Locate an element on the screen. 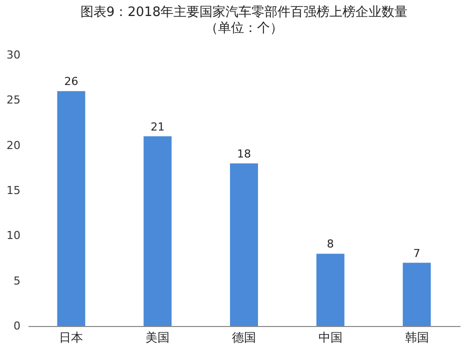 Image resolution: width=470 pixels, height=349 pixels. y-tick-label: 25 is located at coordinates (13, 100).